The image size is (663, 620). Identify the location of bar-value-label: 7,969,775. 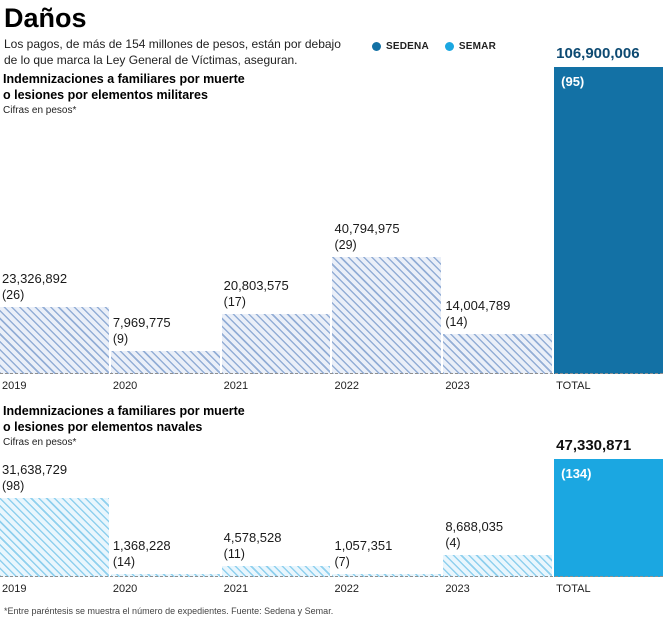
(141, 323).